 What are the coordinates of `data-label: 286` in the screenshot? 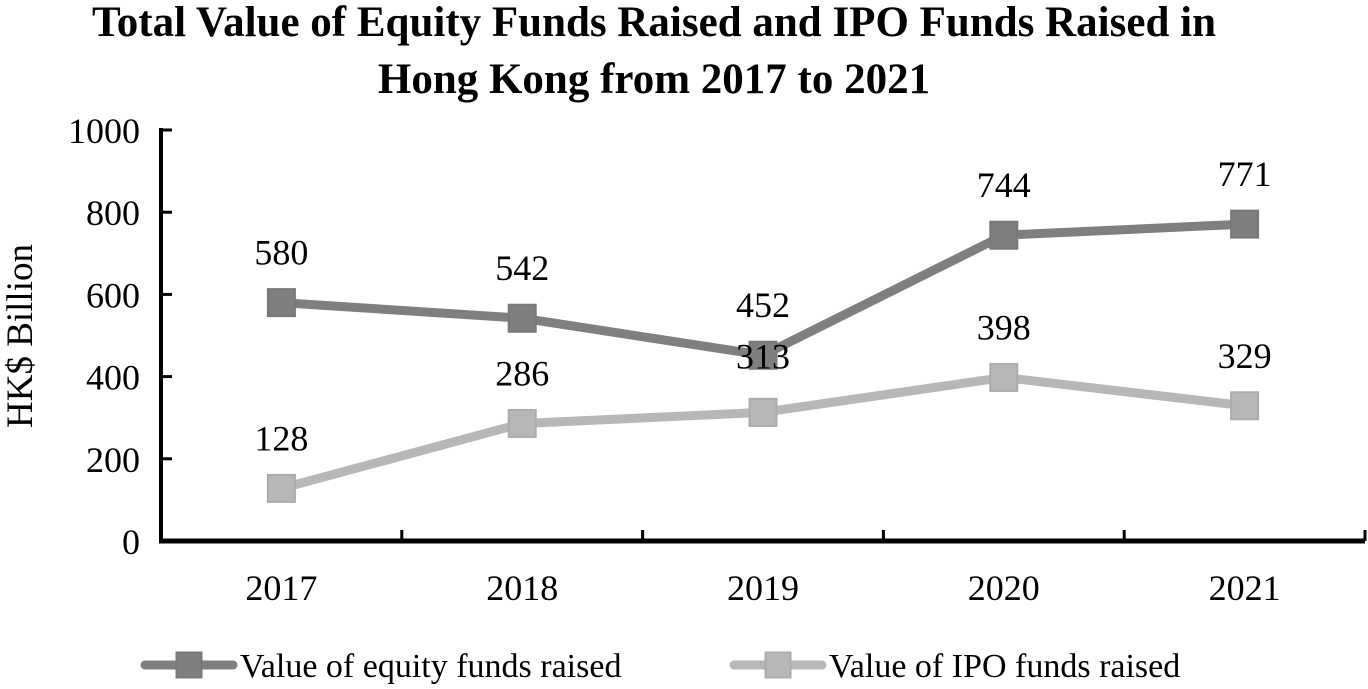 It's located at (522, 373).